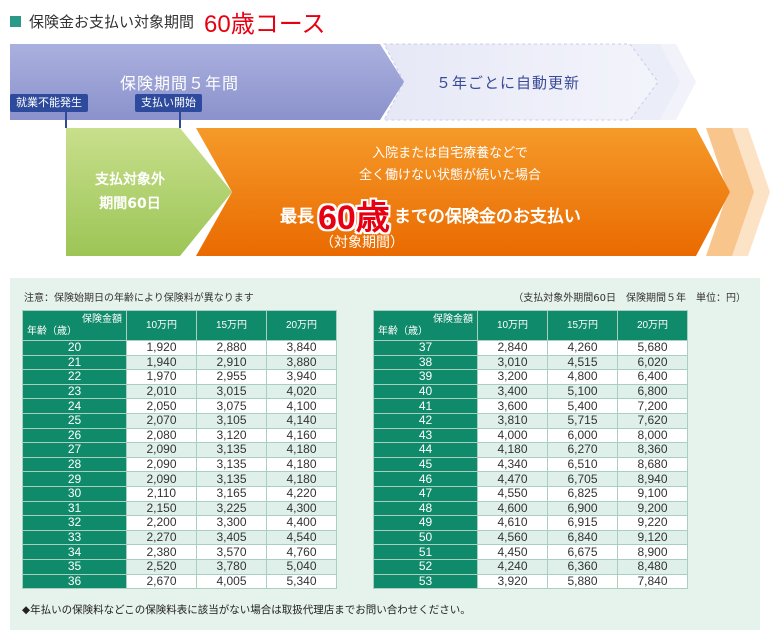  I want to click on age-cell: 51, so click(425, 552).